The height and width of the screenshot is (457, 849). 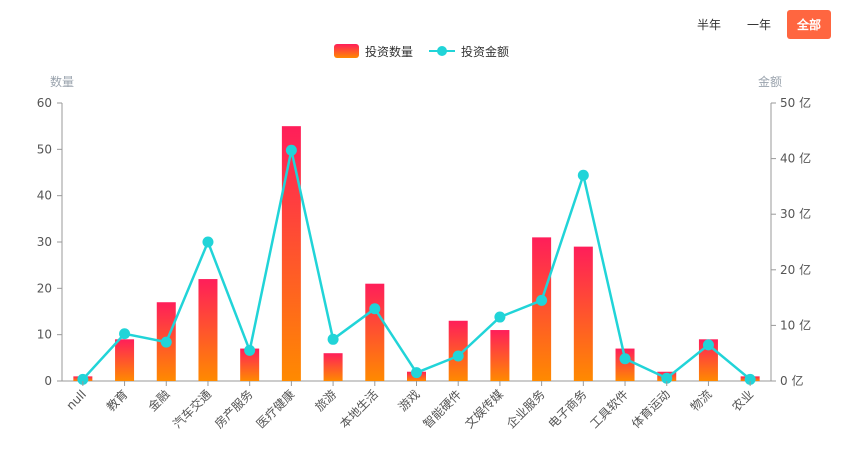 I want to click on tab-one-year: 一年, so click(x=758, y=25).